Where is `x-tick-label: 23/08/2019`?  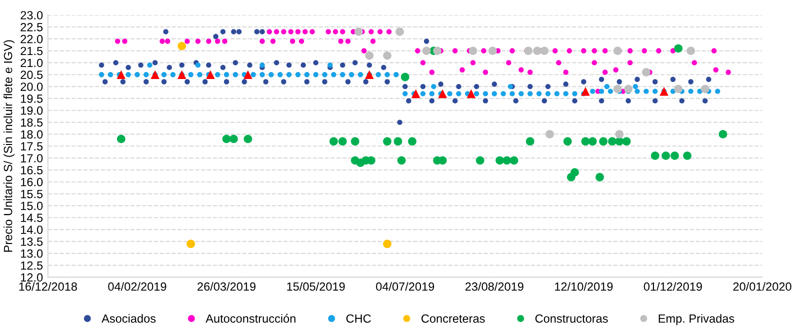
x-tick-label: 23/08/2019 is located at coordinates (494, 286).